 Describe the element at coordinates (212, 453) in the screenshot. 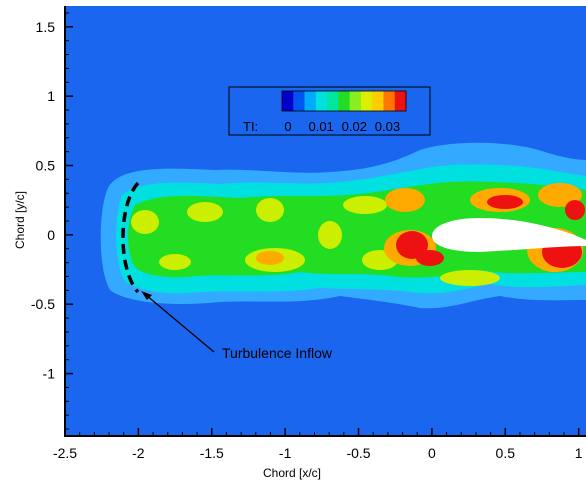

I see `x-tick-label: -1.5` at that location.